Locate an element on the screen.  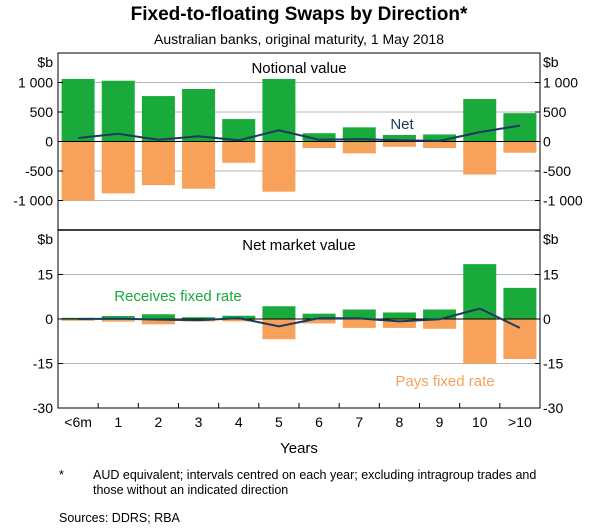
x-tick-label: 2 is located at coordinates (159, 422).